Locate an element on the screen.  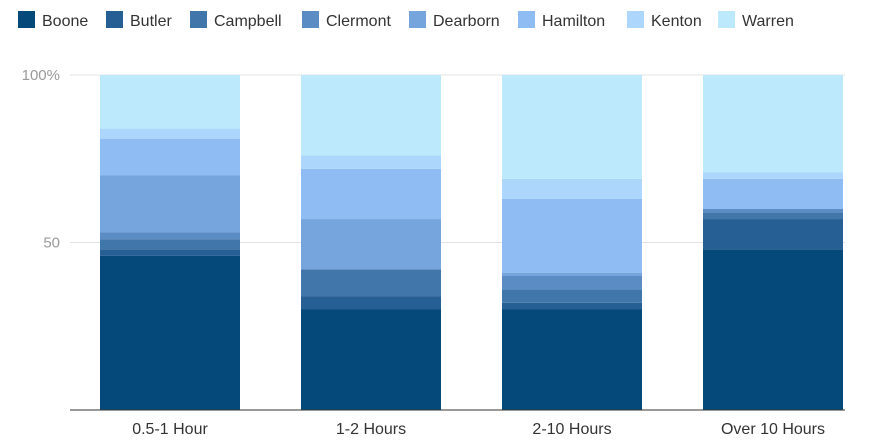
legend-item-dearborn: Dearborn is located at coordinates (454, 20).